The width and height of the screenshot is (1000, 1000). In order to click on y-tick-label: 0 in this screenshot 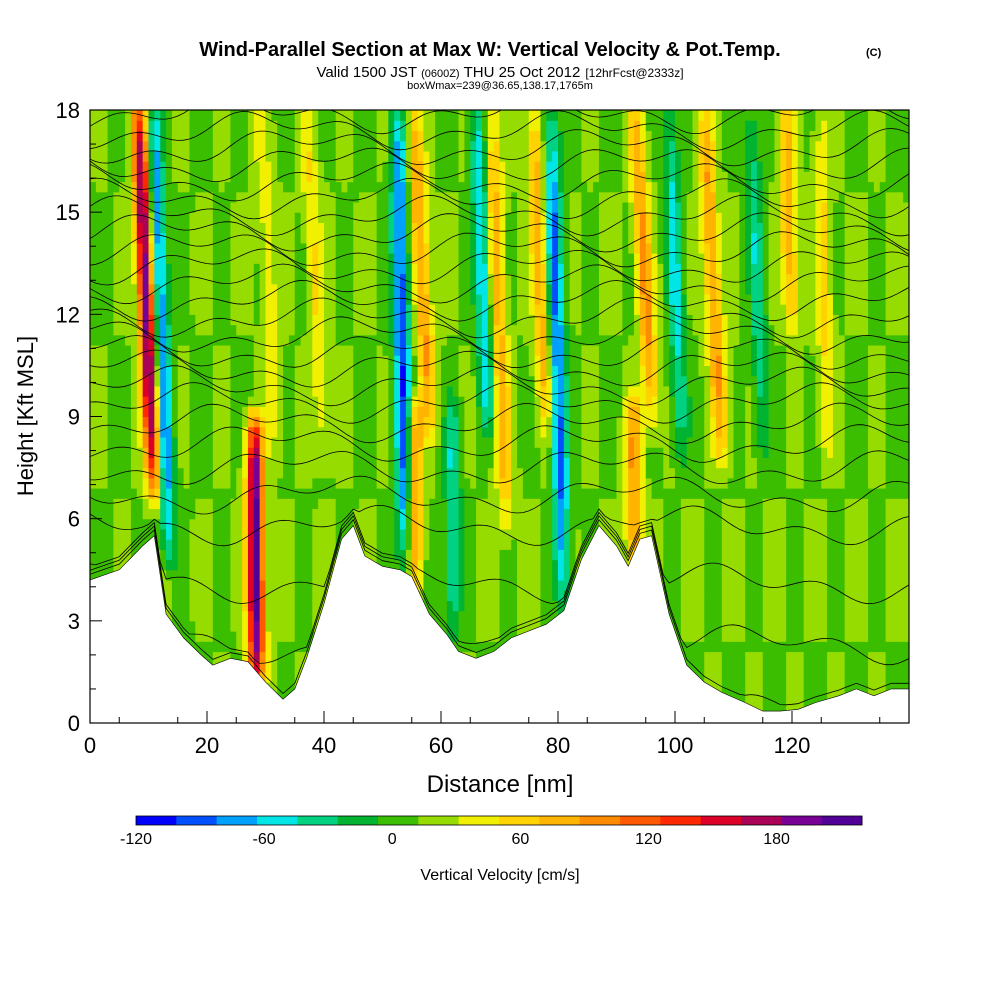, I will do `click(74, 723)`.